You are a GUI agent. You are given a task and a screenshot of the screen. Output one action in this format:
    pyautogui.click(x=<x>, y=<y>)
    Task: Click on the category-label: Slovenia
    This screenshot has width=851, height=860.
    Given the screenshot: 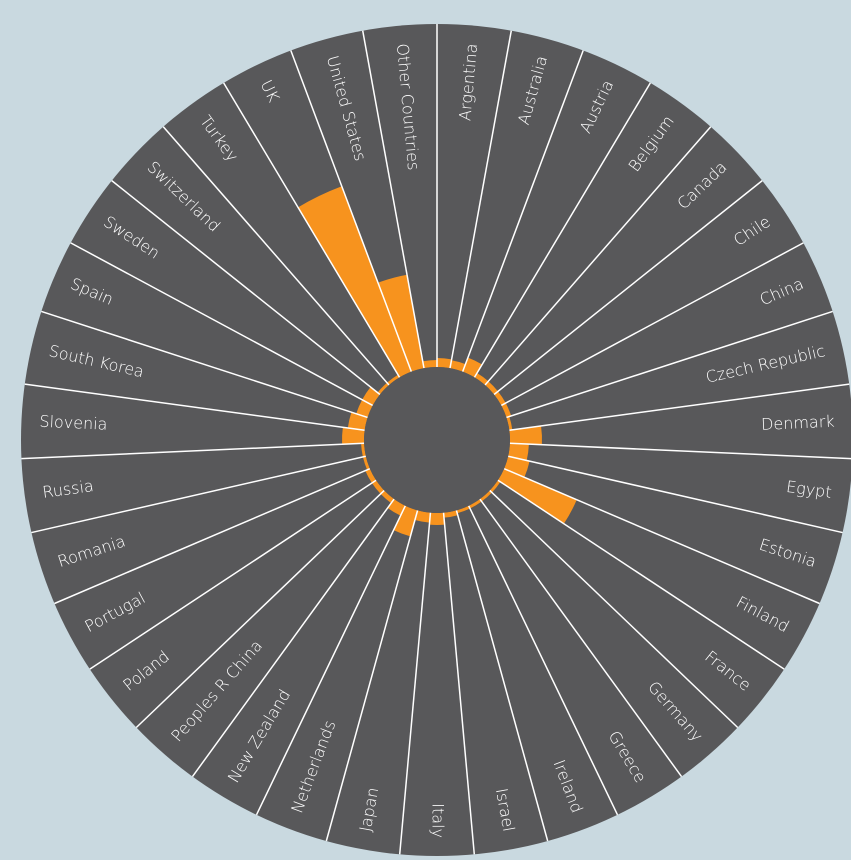 What is the action you would take?
    pyautogui.click(x=73, y=423)
    